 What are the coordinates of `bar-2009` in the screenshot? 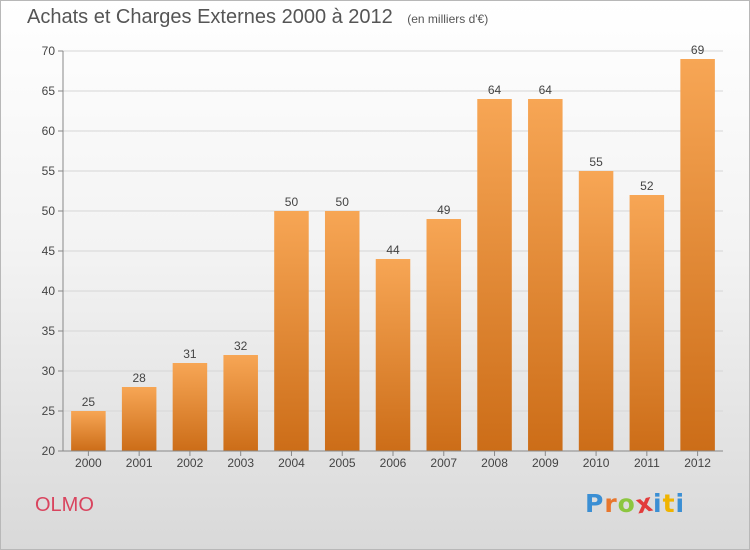 It's located at (545, 275).